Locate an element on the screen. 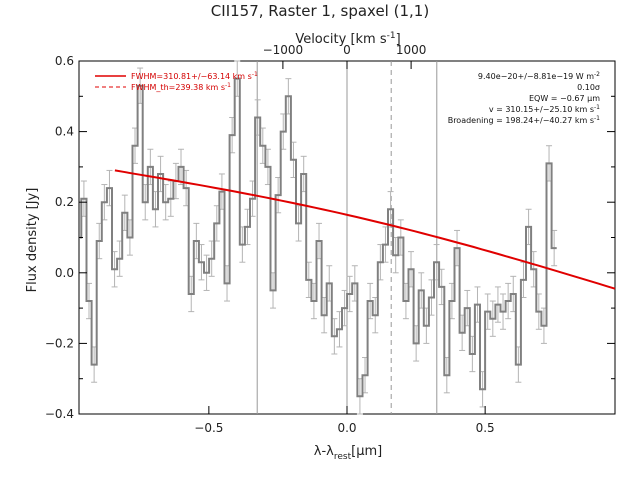  top-tick-label: 0 is located at coordinates (347, 50).